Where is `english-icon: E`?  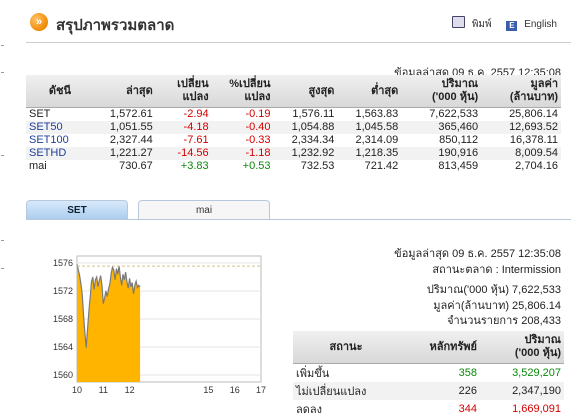 english-icon: E is located at coordinates (512, 26).